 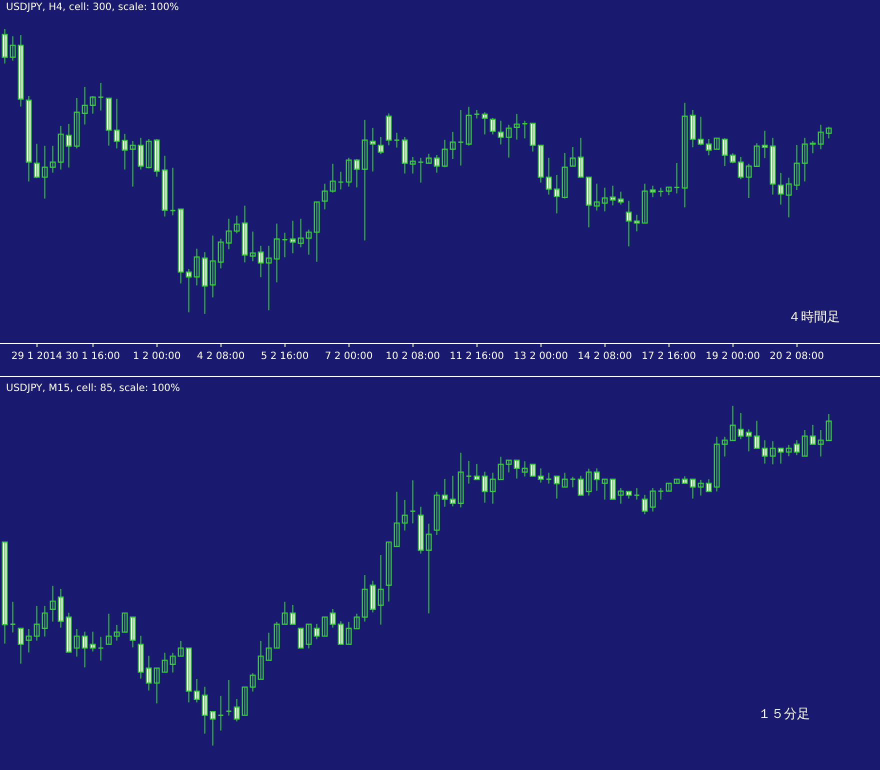 What do you see at coordinates (413, 356) in the screenshot?
I see `x-tick-label: 10 2 08:00` at bounding box center [413, 356].